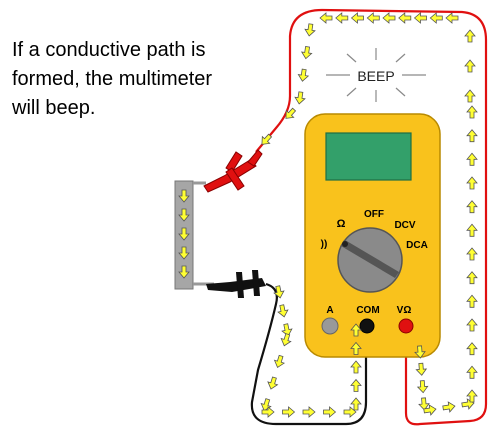 This screenshot has height=441, width=502. I want to click on dial-label-dca: DCA, so click(417, 245).